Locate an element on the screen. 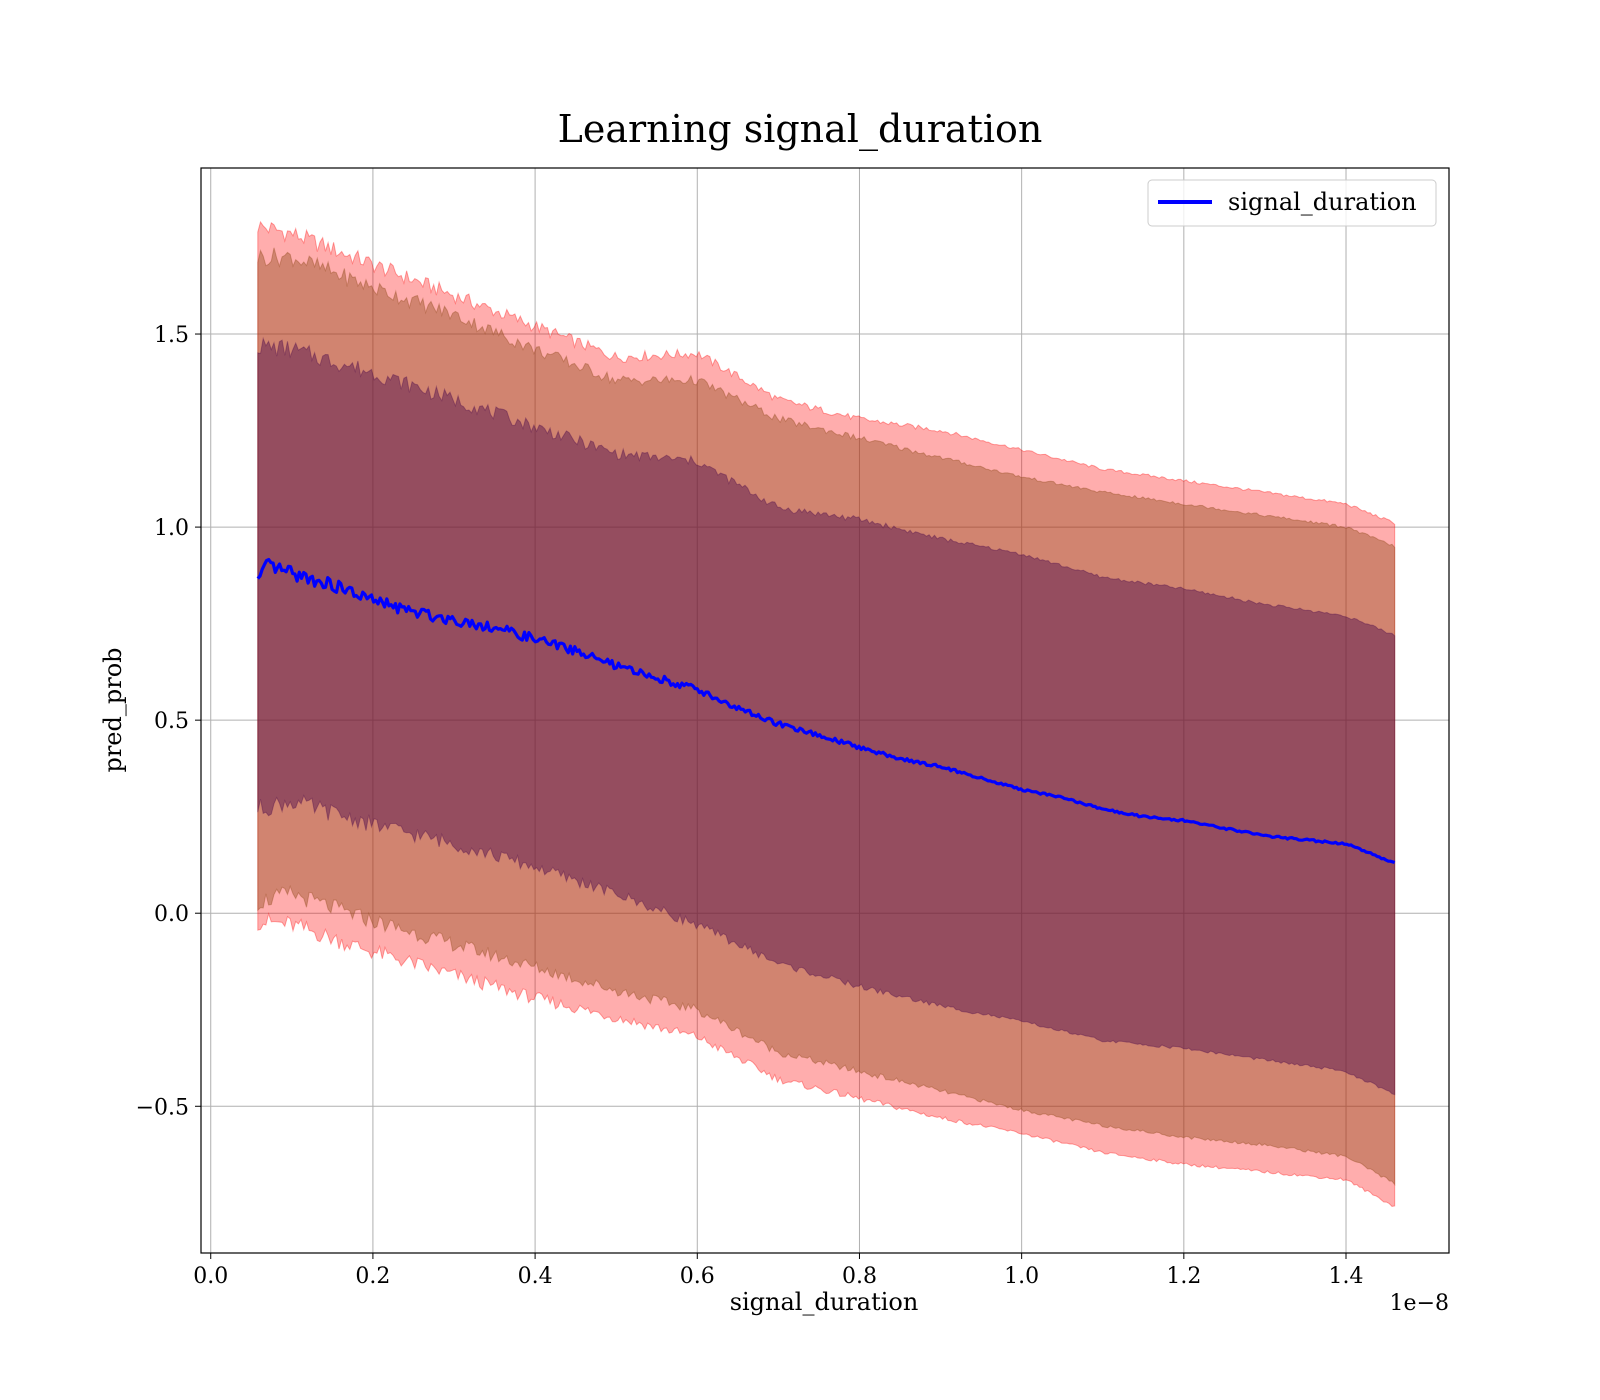  x-tick-label: 1.0 is located at coordinates (1021, 1276).